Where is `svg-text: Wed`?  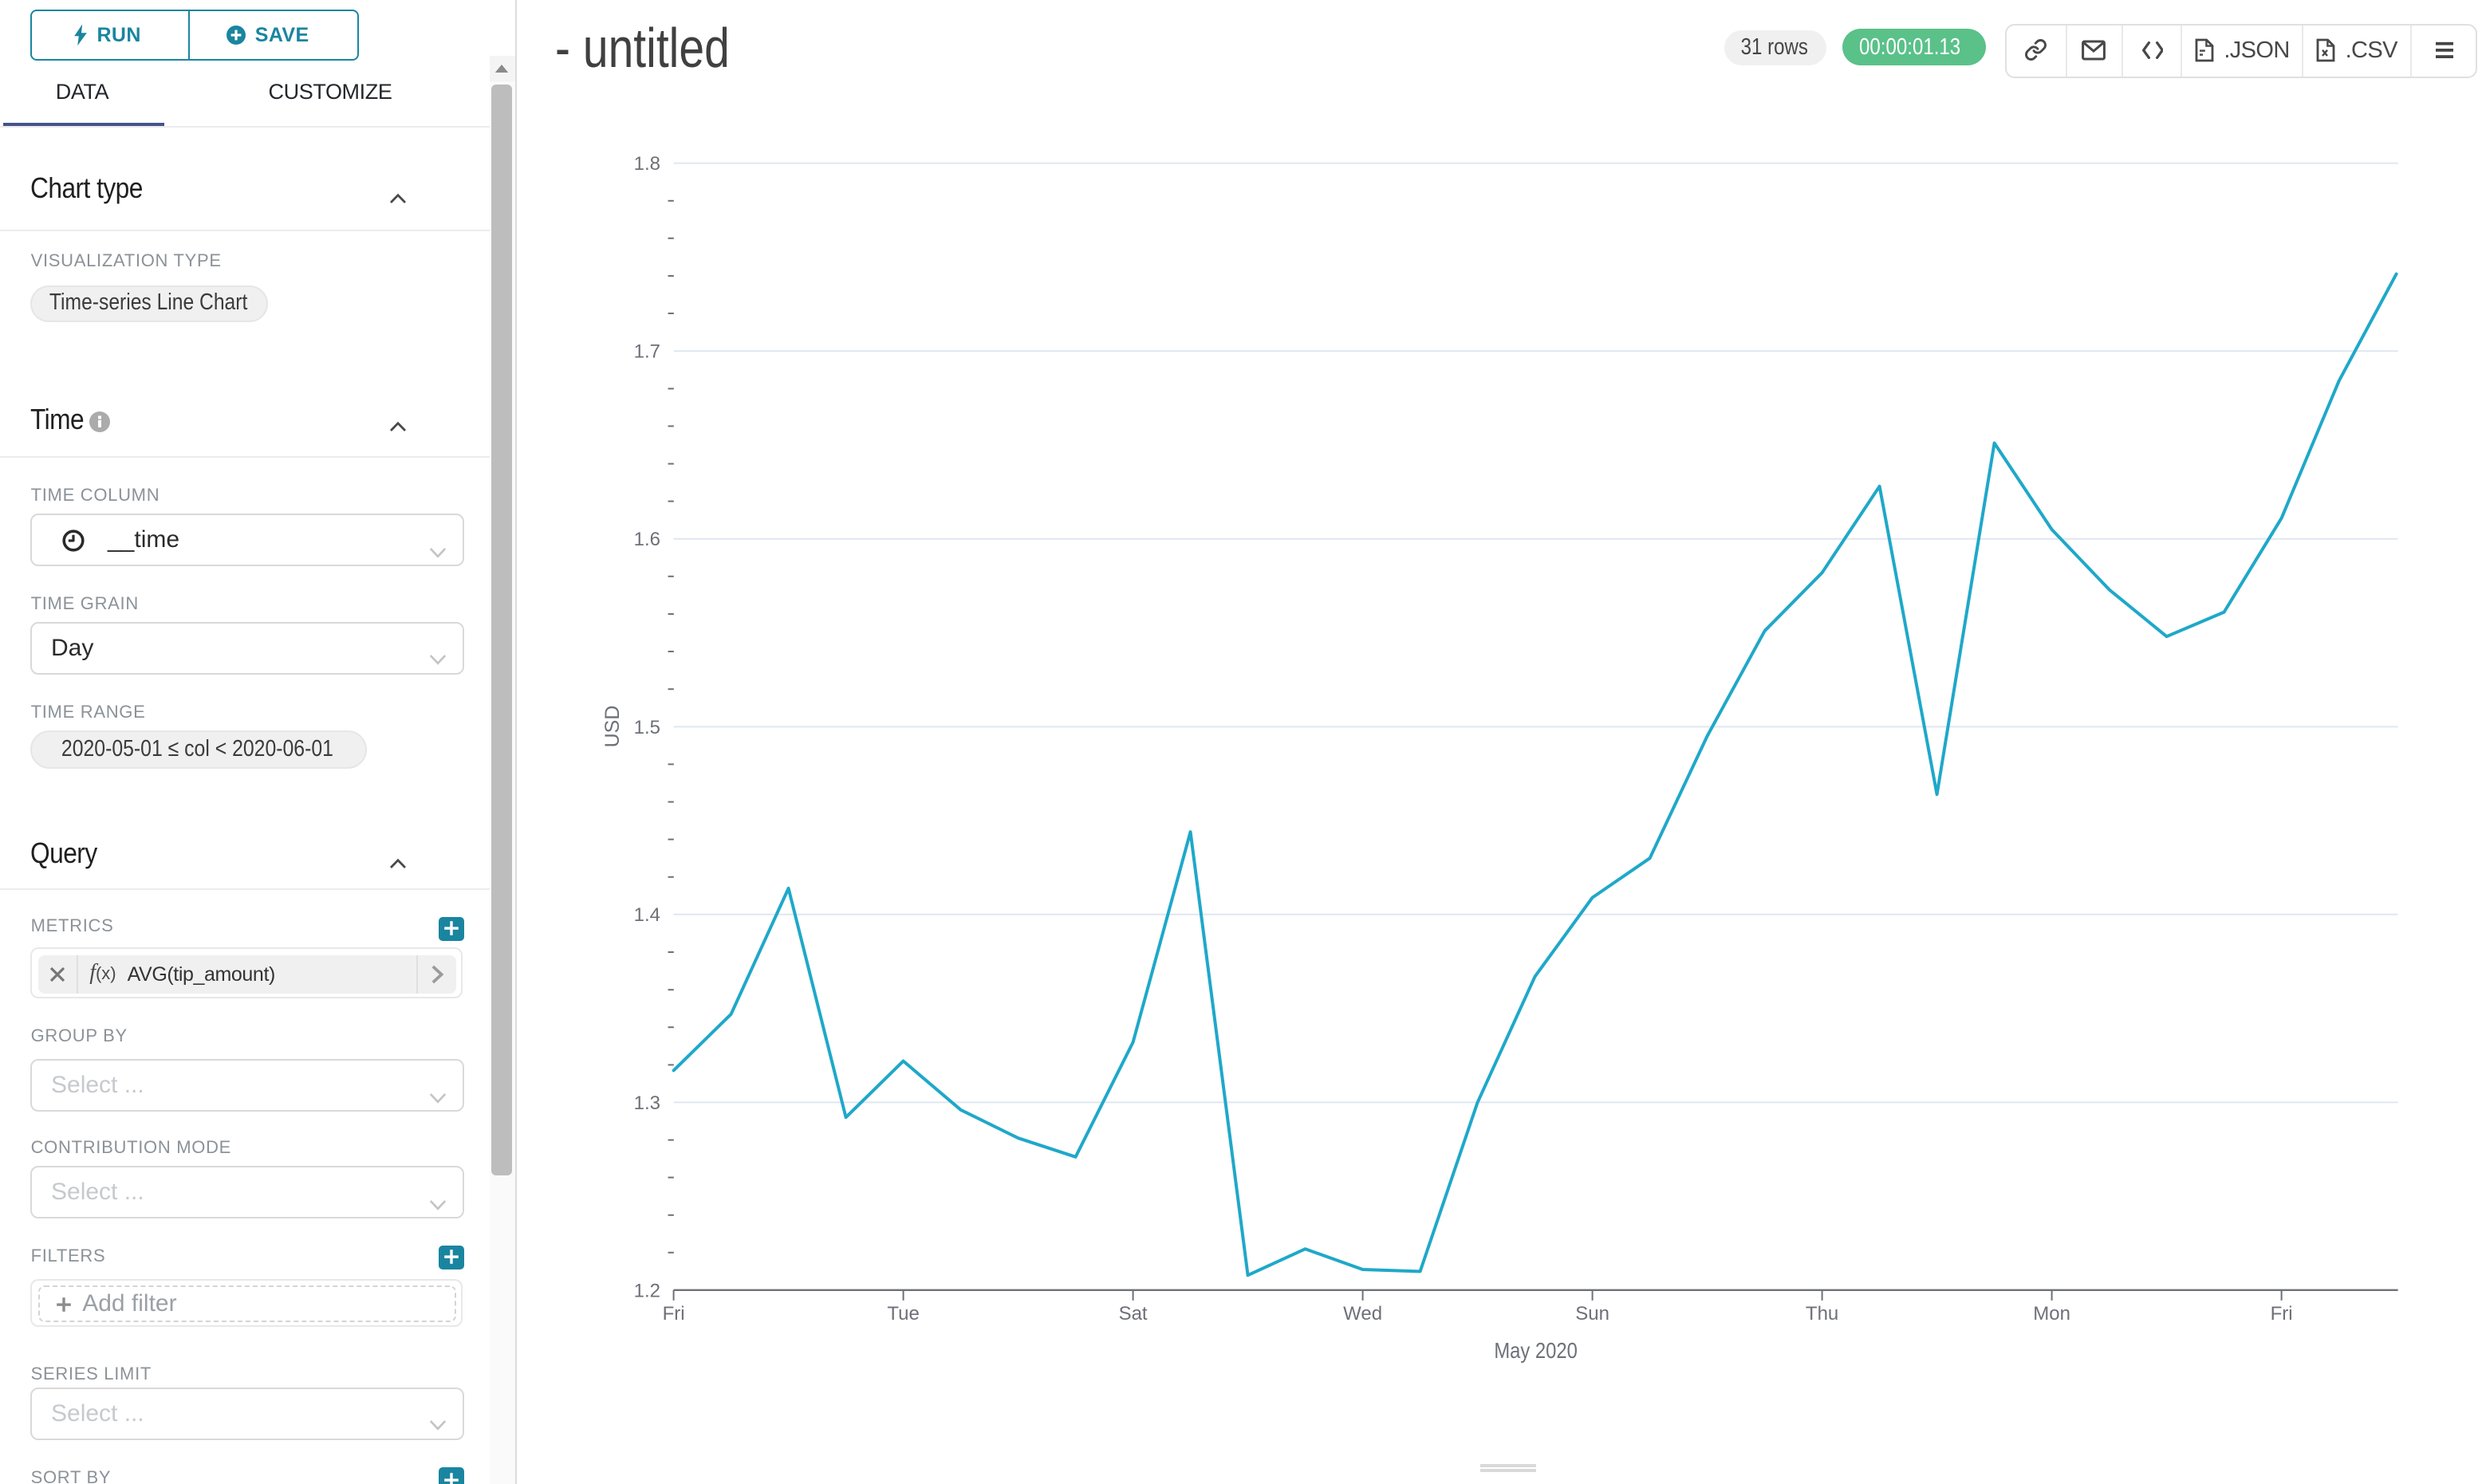
svg-text: Wed is located at coordinates (1362, 1314).